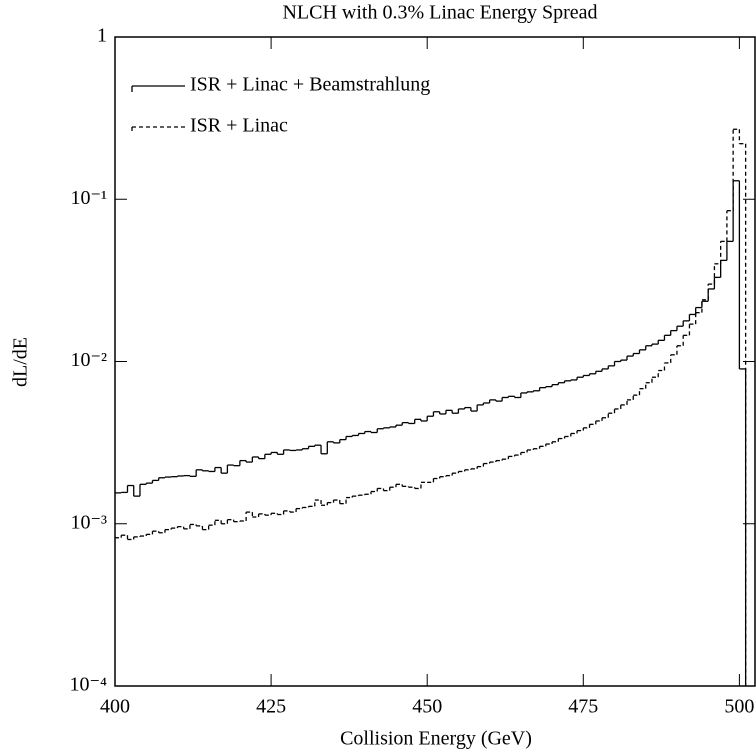  I want to click on y-tick-label: 10⁻², so click(88, 360).